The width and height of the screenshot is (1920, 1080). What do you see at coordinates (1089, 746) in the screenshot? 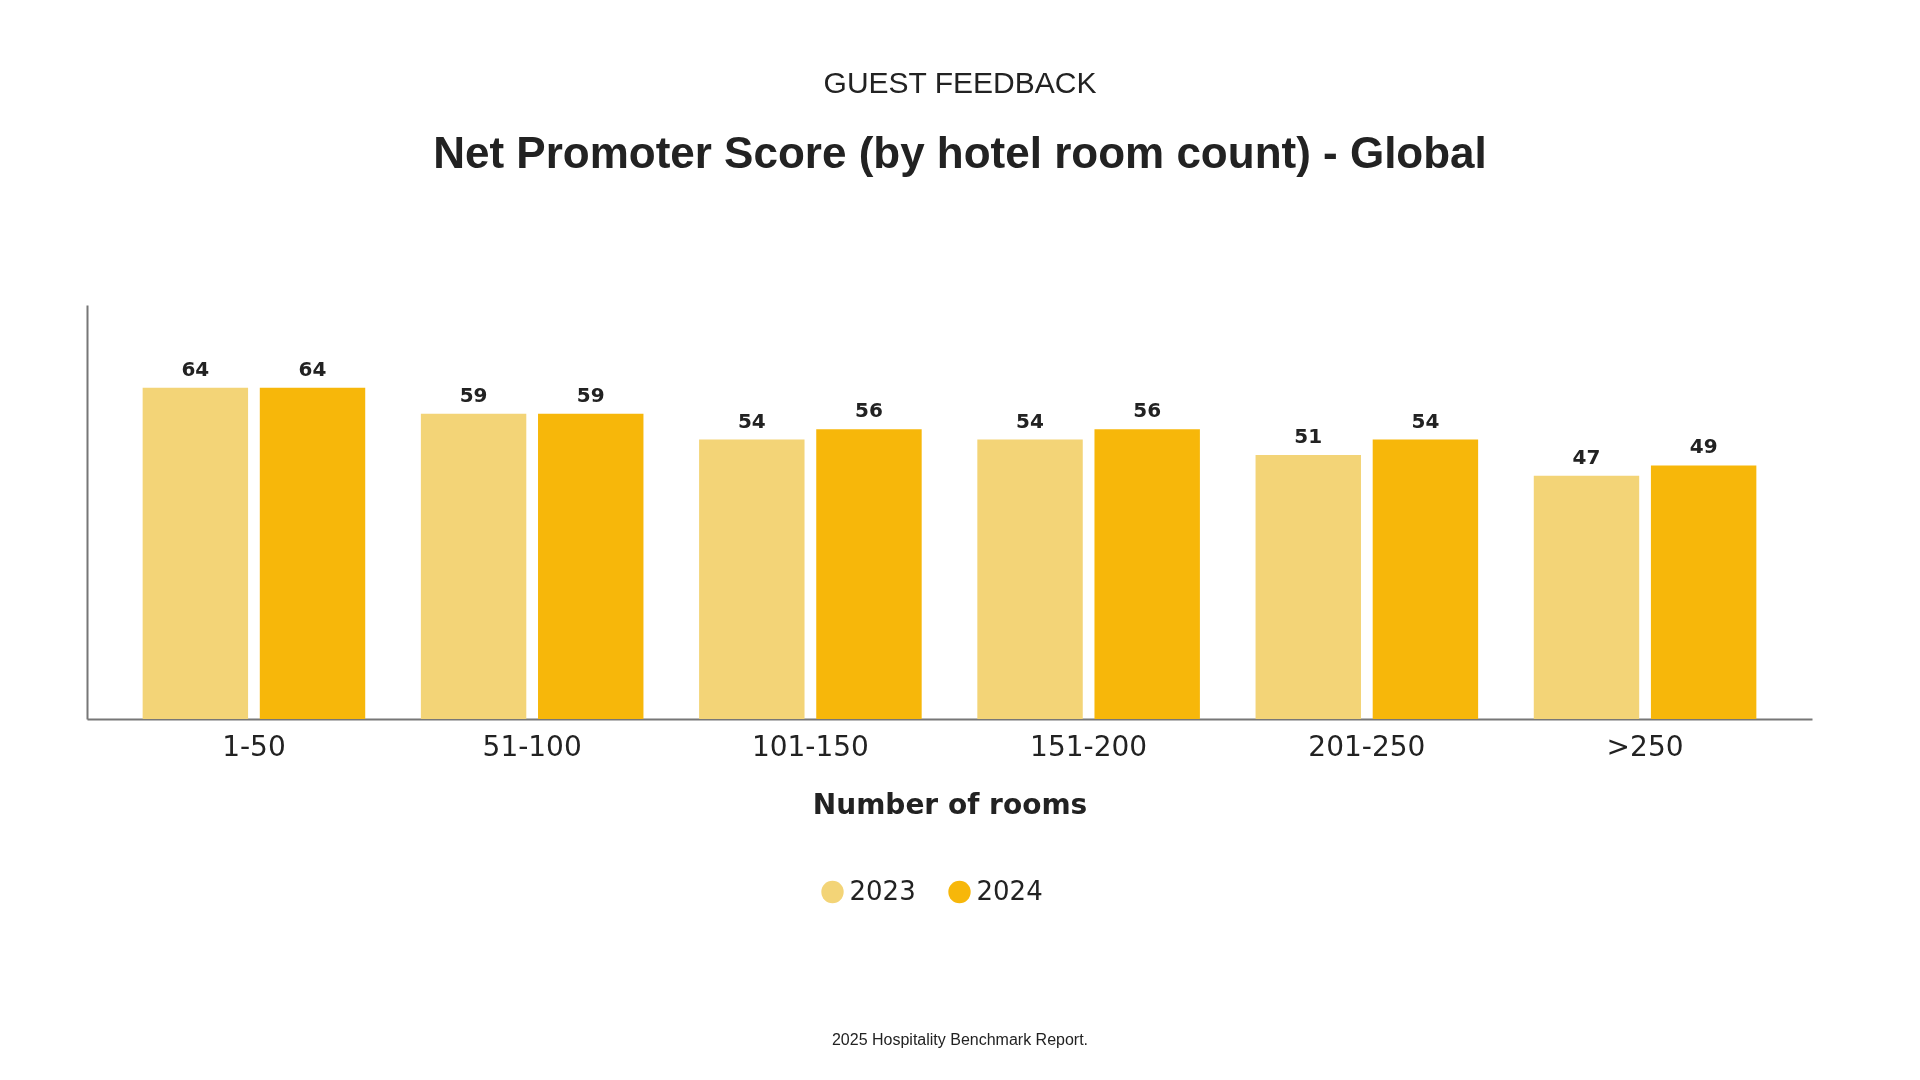
I see `x-tick-label: 151-200` at bounding box center [1089, 746].